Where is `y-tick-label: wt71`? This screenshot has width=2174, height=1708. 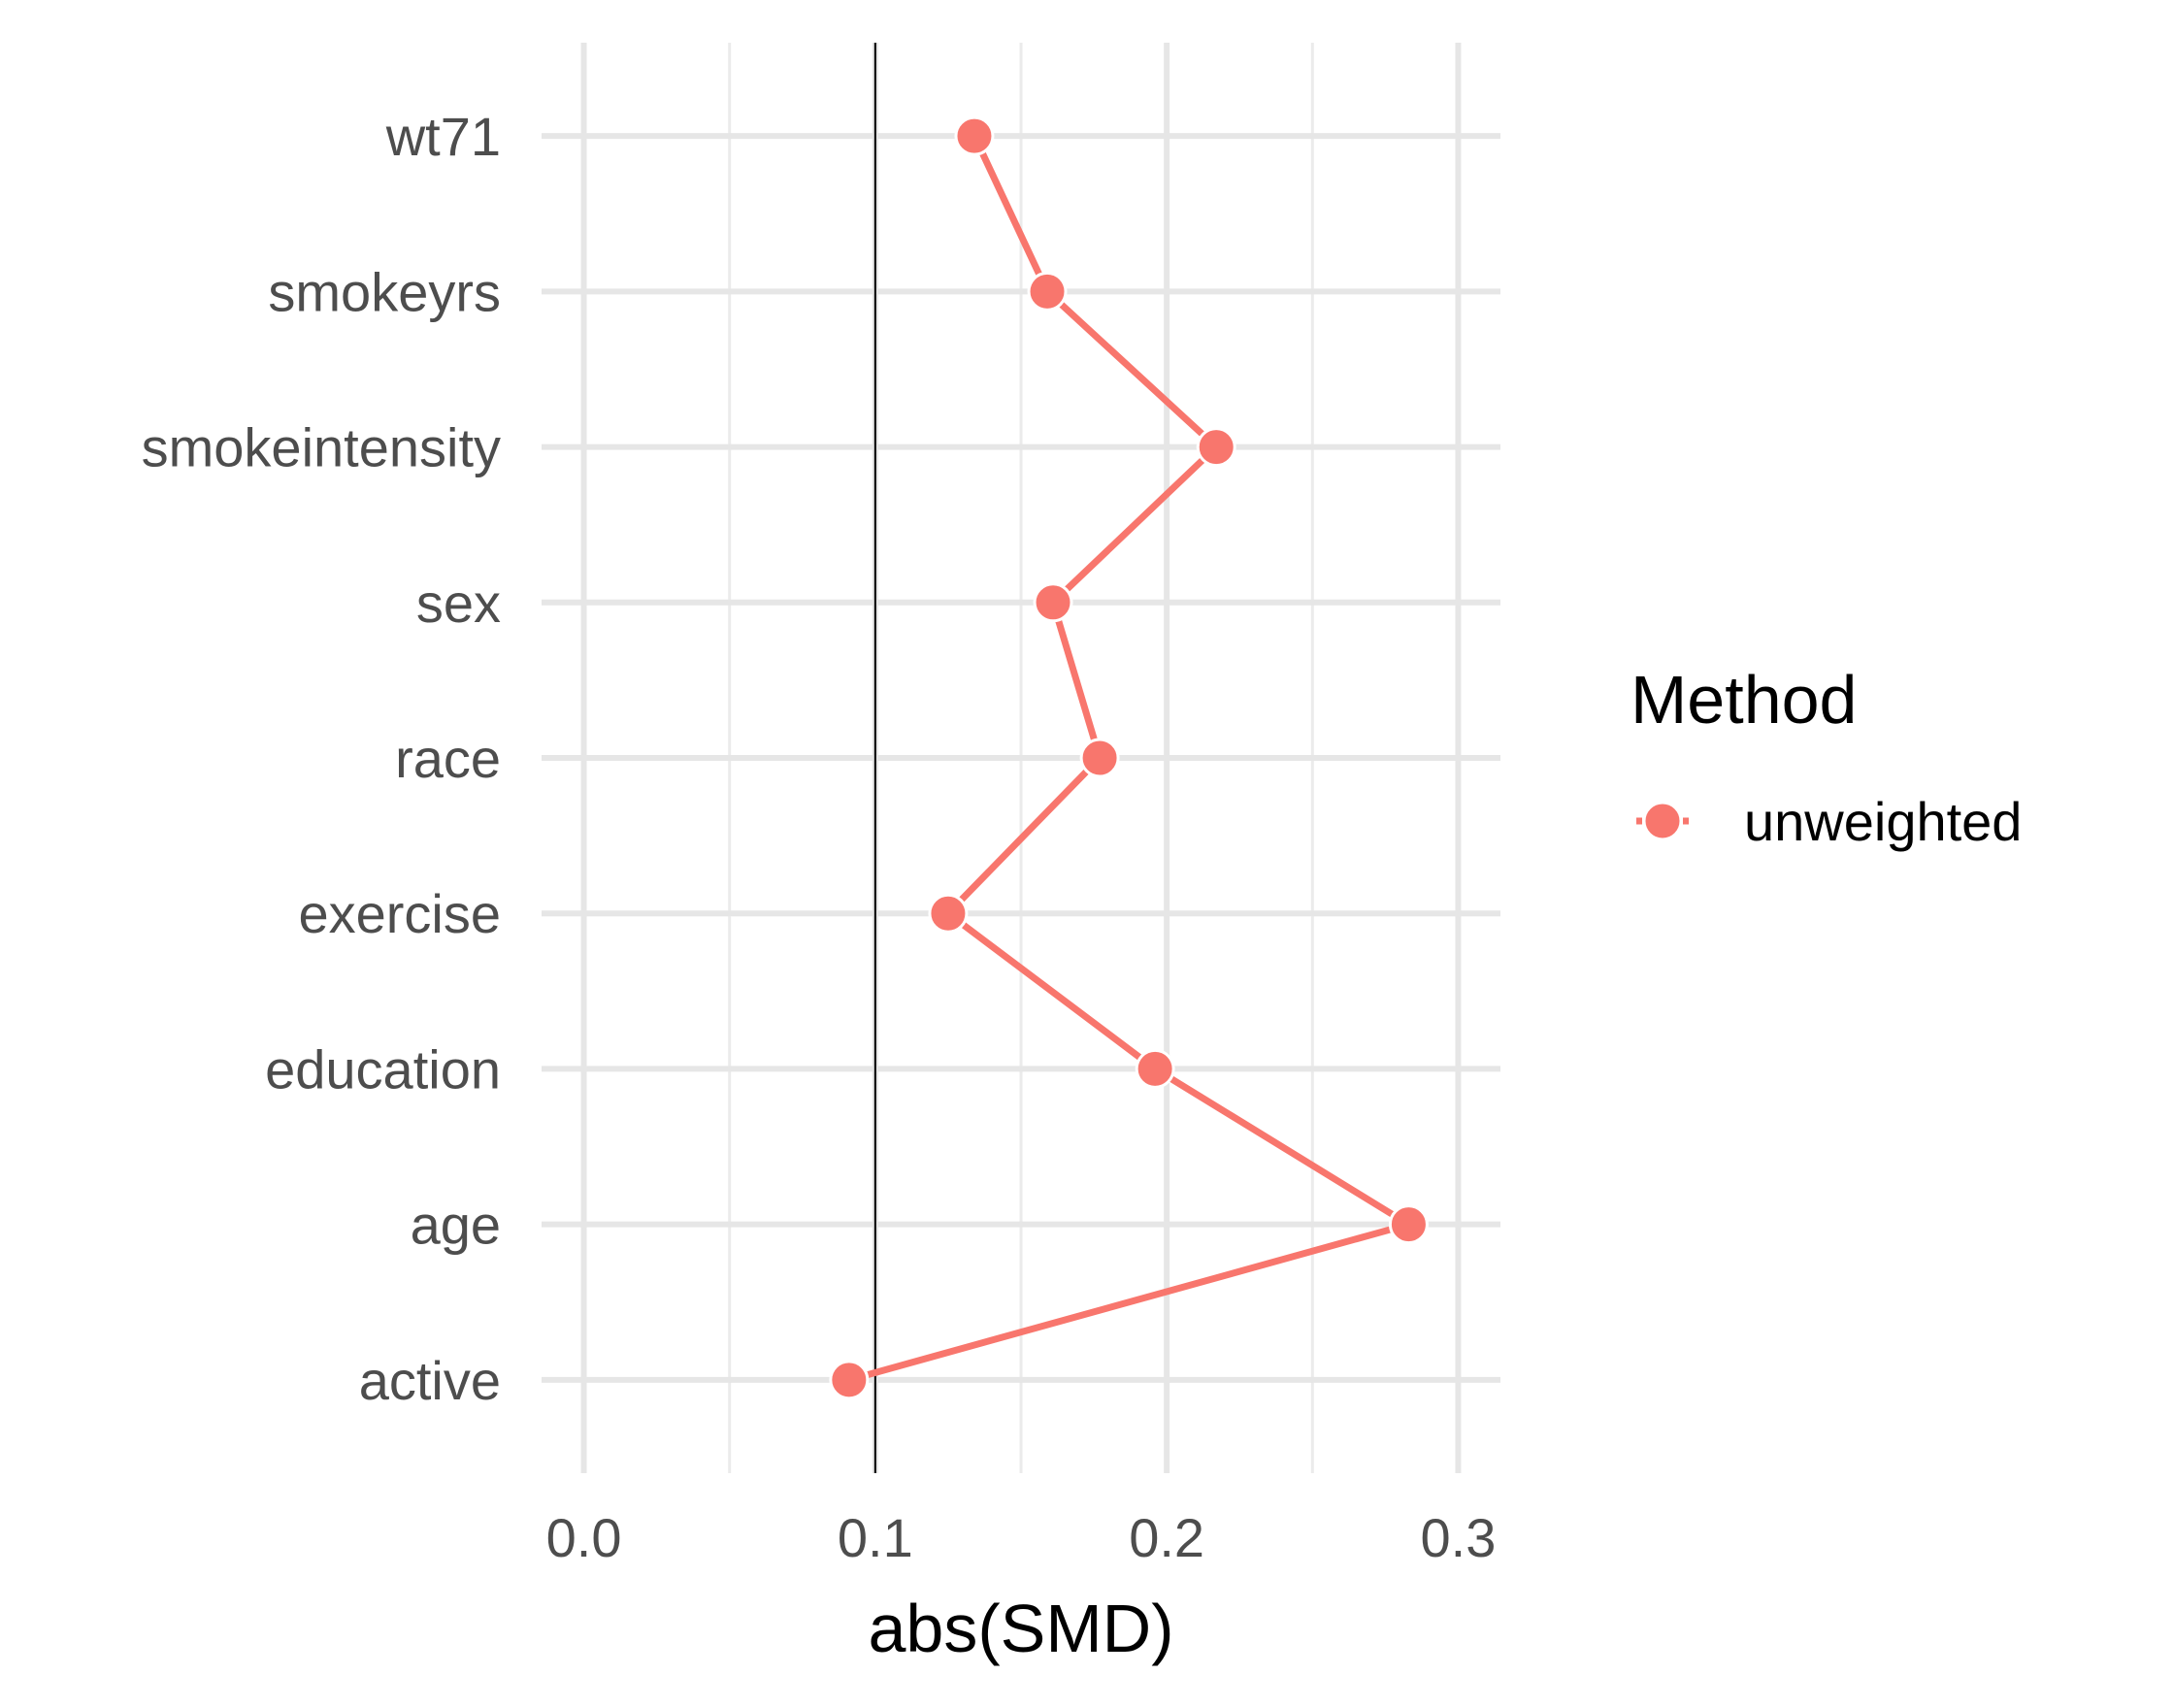 y-tick-label: wt71 is located at coordinates (443, 136).